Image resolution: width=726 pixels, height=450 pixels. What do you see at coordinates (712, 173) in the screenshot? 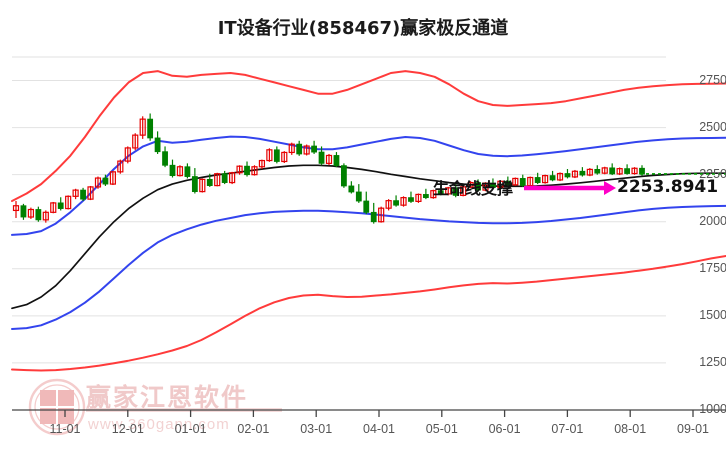
I see `y-axis-tick-label: 2250` at bounding box center [712, 173].